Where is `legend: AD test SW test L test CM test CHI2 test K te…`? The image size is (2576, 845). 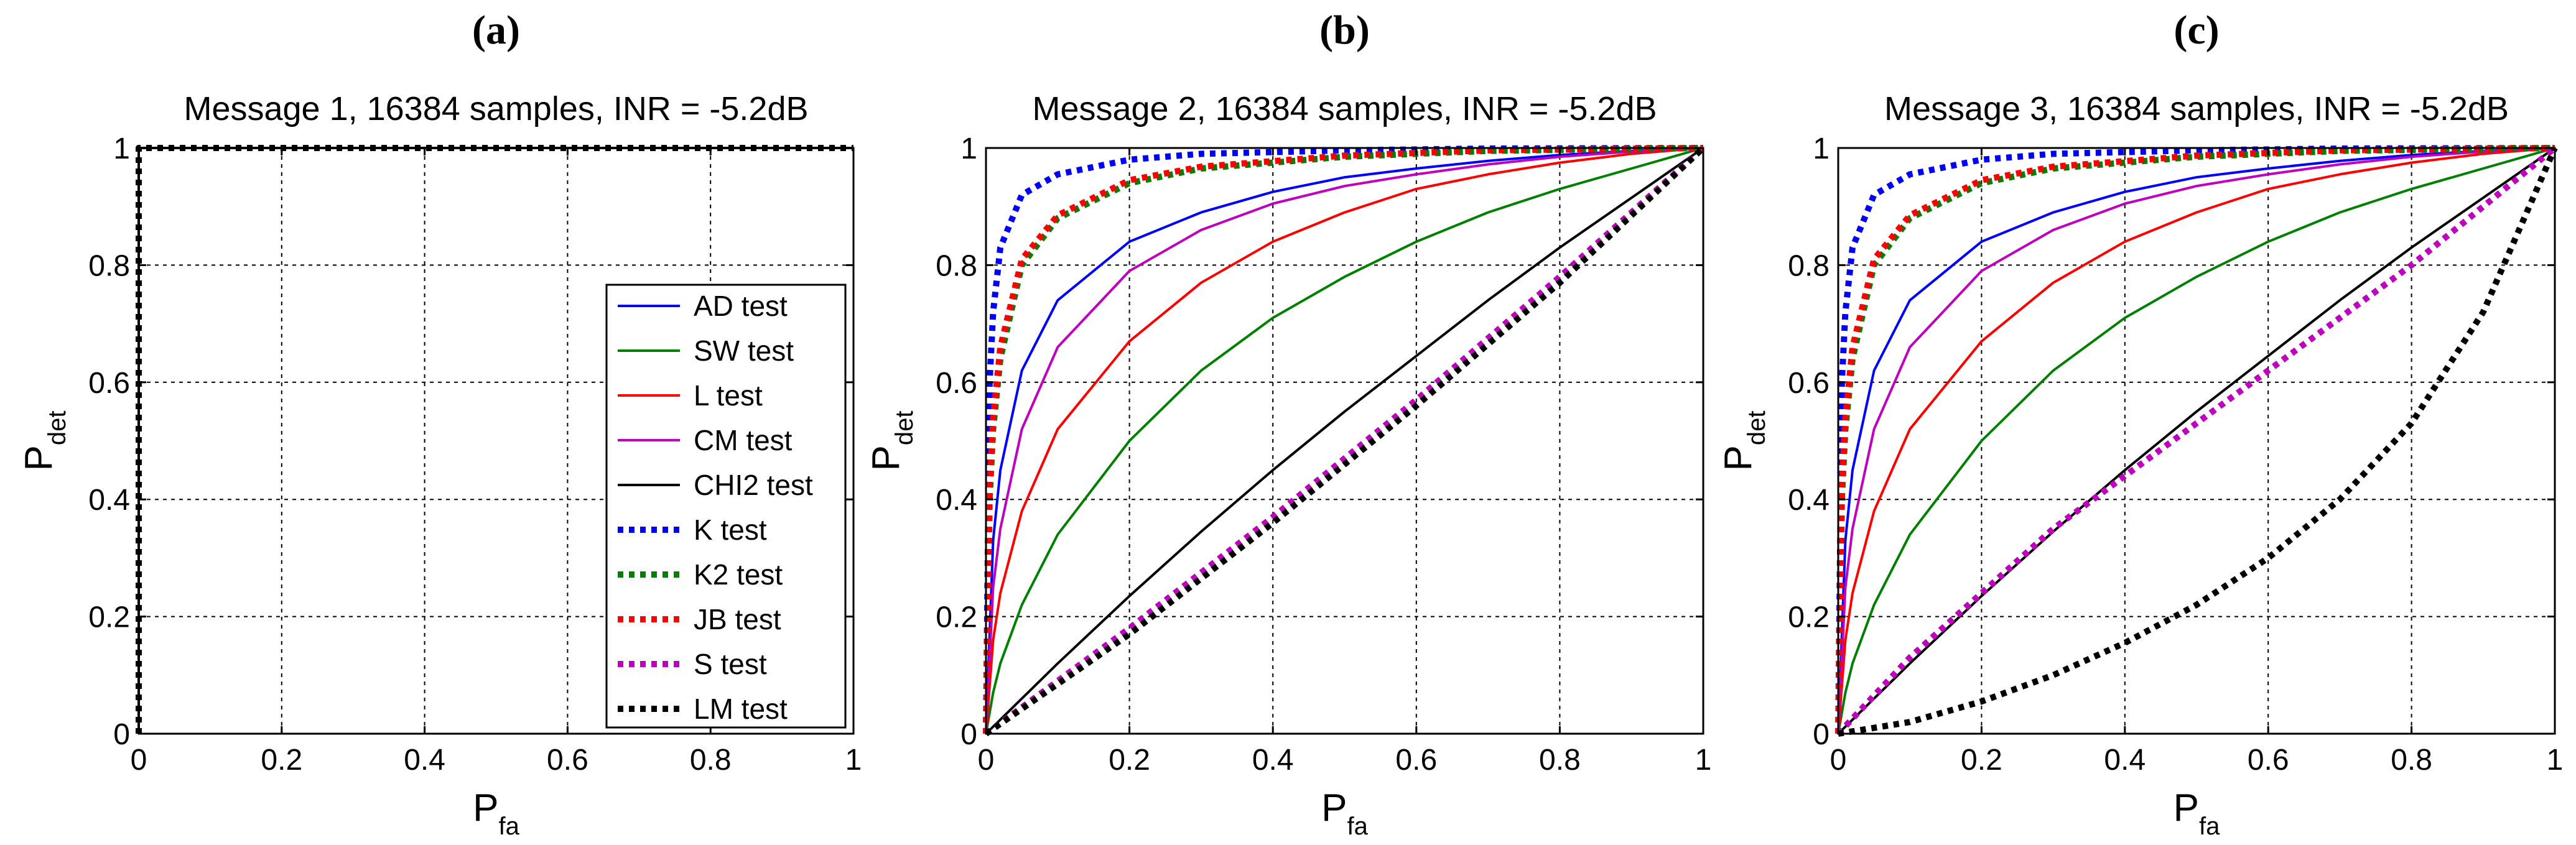 legend: AD test SW test L test CM test CHI2 test K te… is located at coordinates (726, 506).